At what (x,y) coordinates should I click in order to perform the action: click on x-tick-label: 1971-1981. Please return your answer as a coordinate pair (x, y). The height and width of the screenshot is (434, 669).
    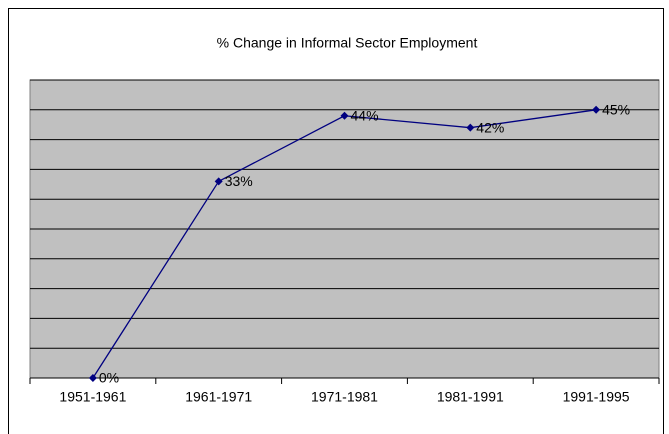
    Looking at the image, I should click on (344, 397).